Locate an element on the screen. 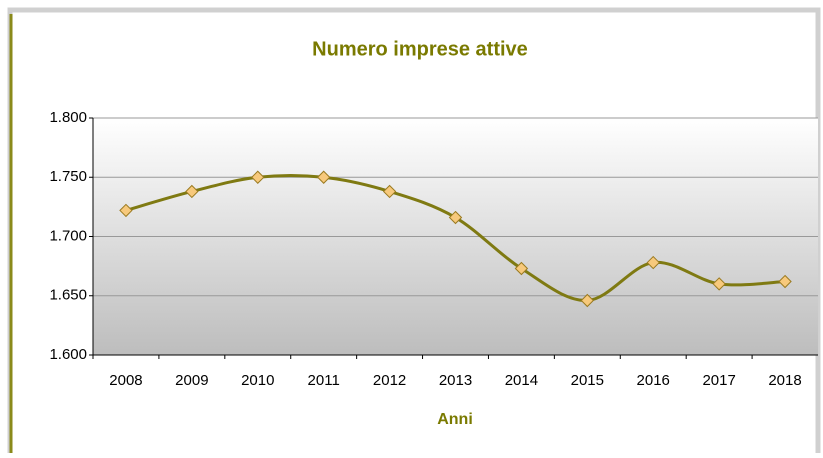 This screenshot has height=458, width=823. x-tick-label: 2008 is located at coordinates (125, 380).